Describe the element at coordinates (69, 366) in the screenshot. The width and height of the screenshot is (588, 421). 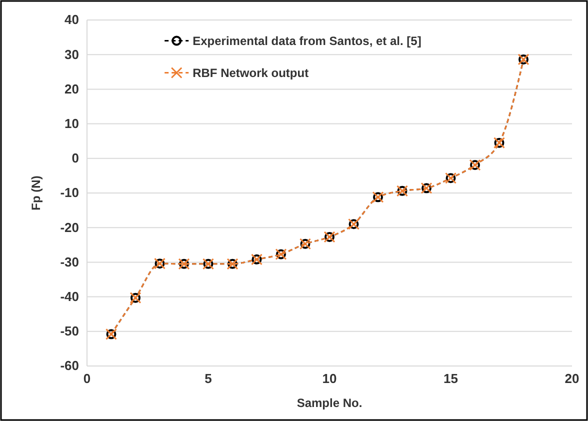
I see `y-tick-label: -60` at that location.